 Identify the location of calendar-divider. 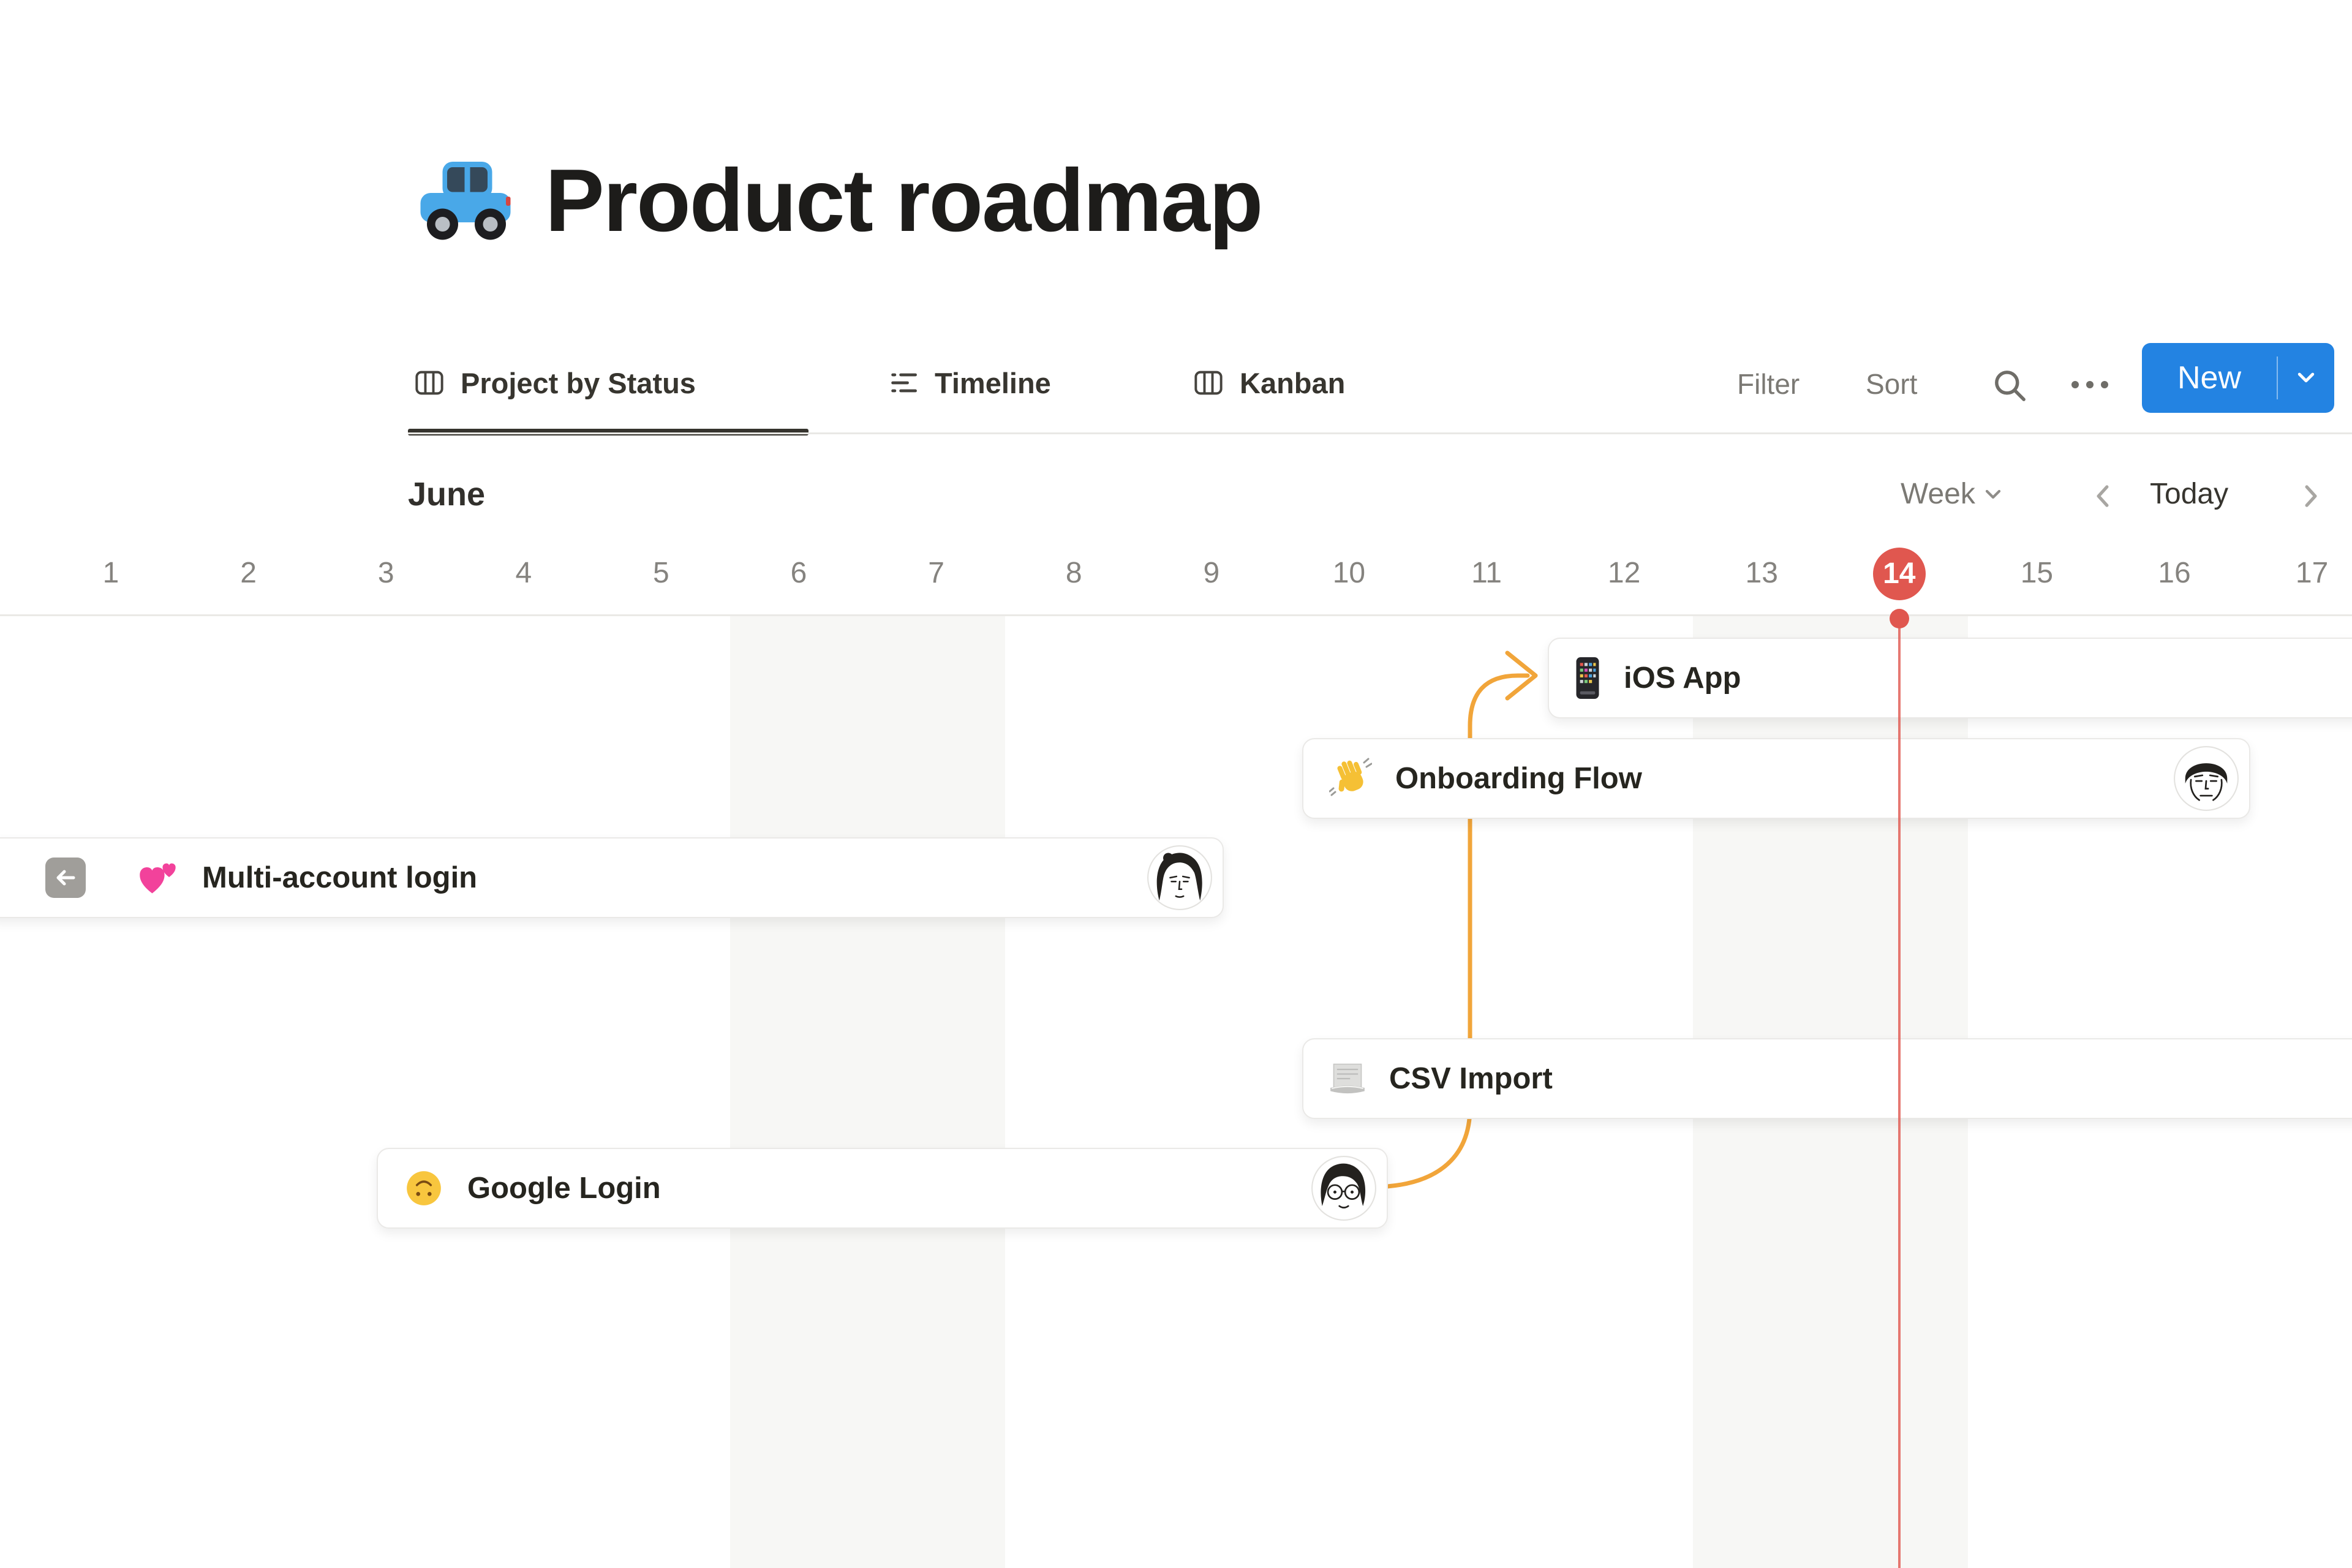
(1176, 615).